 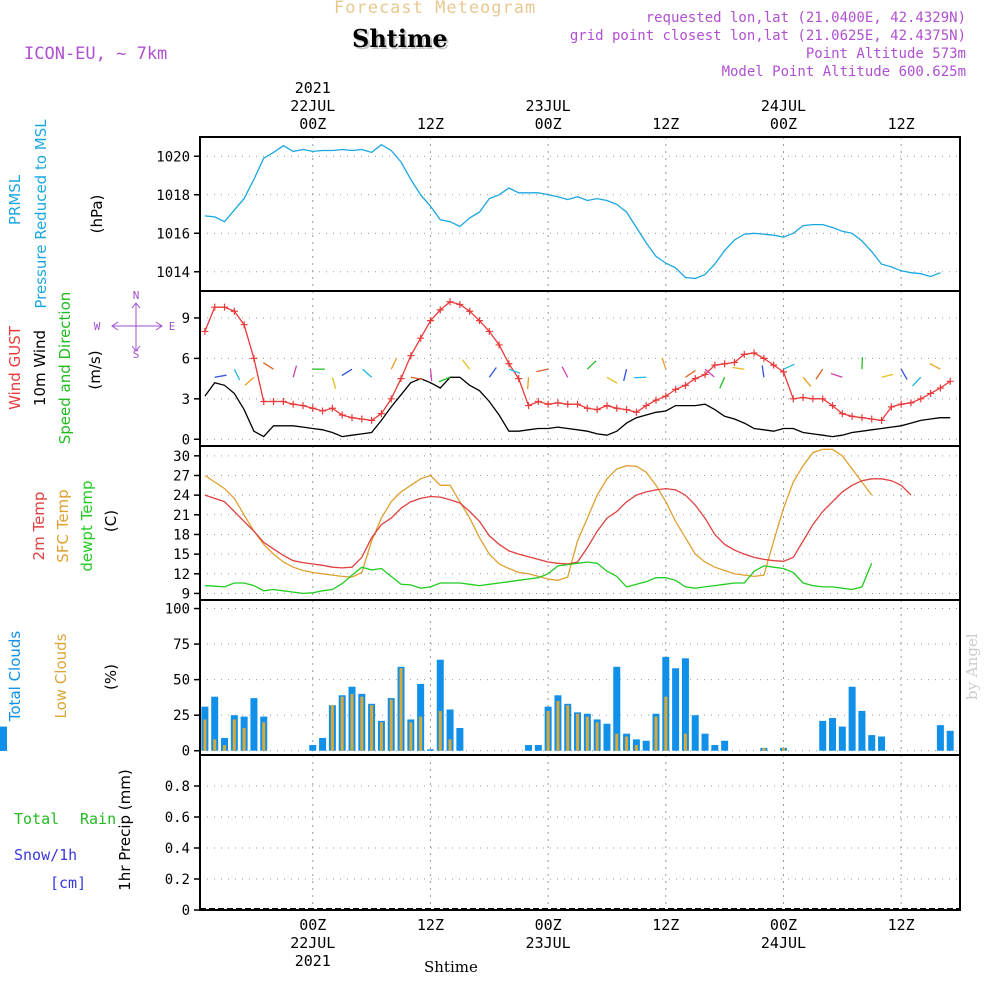 I want to click on clouds-unit-label: (%), so click(x=111, y=677).